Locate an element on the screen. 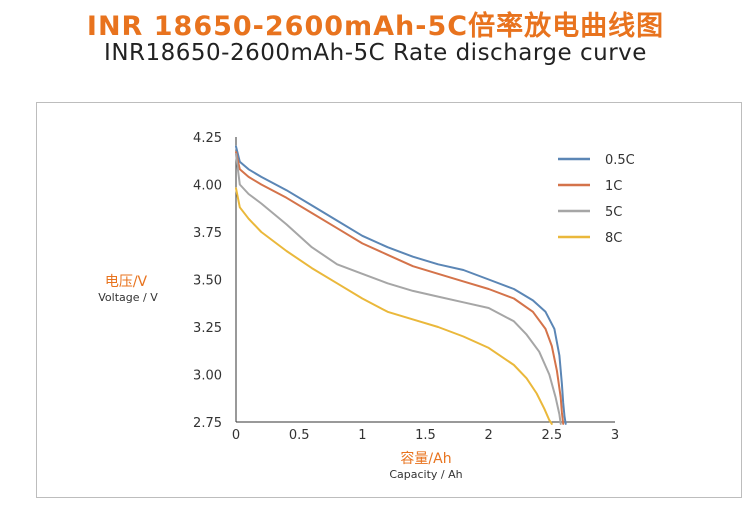  legend-label: 8C is located at coordinates (613, 238).